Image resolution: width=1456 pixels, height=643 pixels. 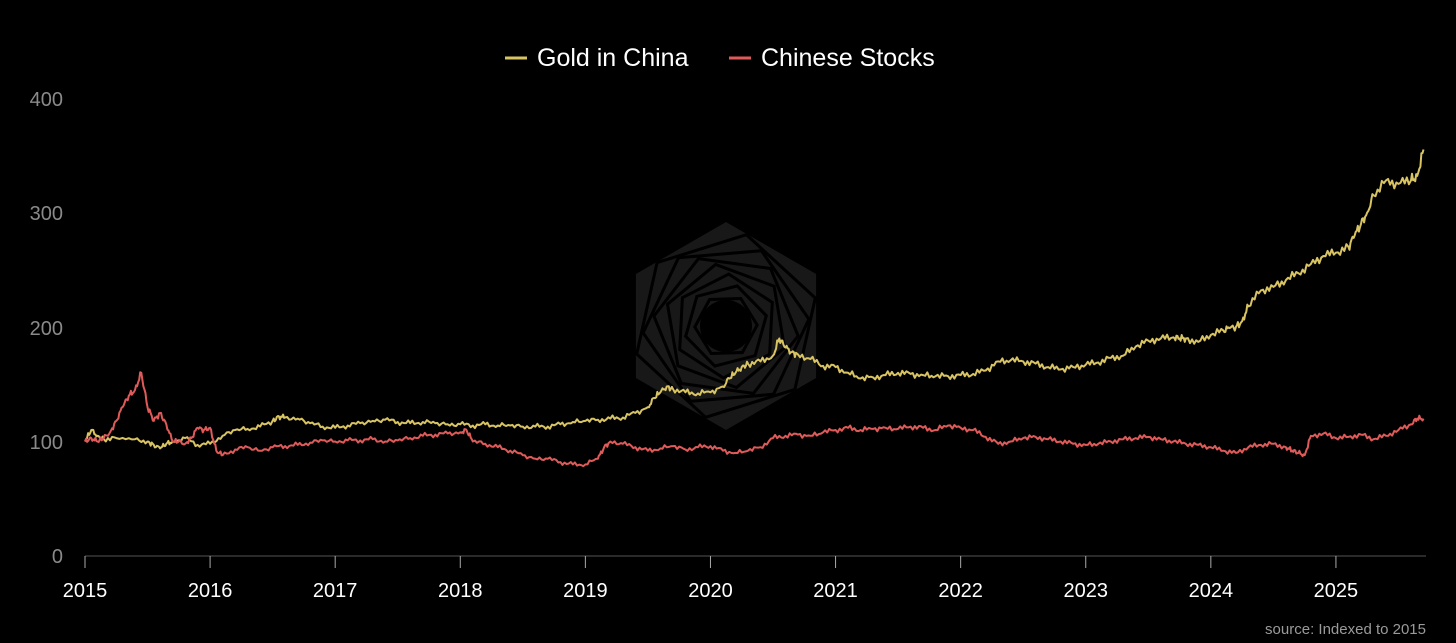 What do you see at coordinates (613, 58) in the screenshot?
I see `legend-label-gold: Gold in China` at bounding box center [613, 58].